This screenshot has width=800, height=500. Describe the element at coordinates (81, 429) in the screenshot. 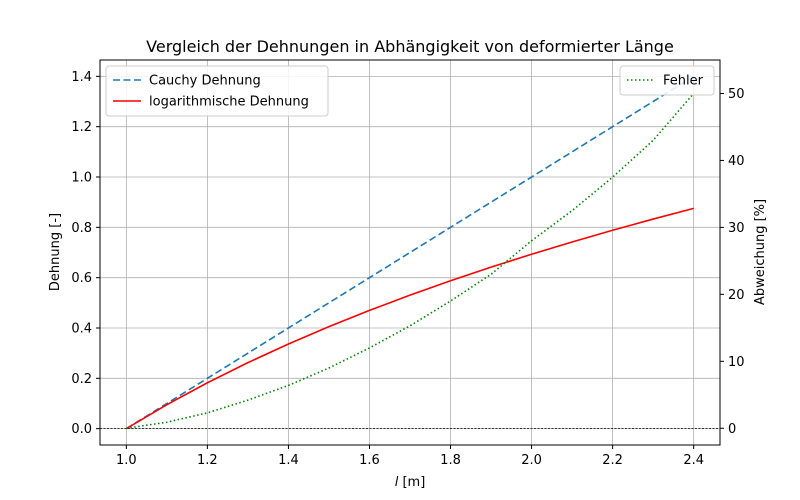

I see `y-left-tick-label: 0.0` at that location.